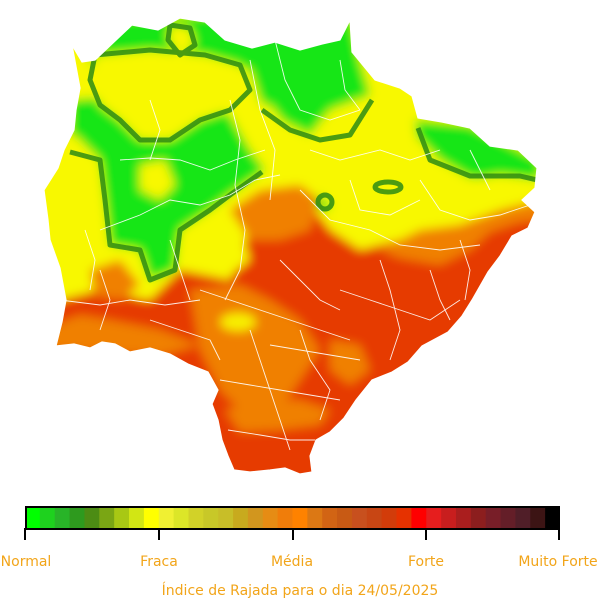  What do you see at coordinates (292, 562) in the screenshot?
I see `legend-label-media: Média` at bounding box center [292, 562].